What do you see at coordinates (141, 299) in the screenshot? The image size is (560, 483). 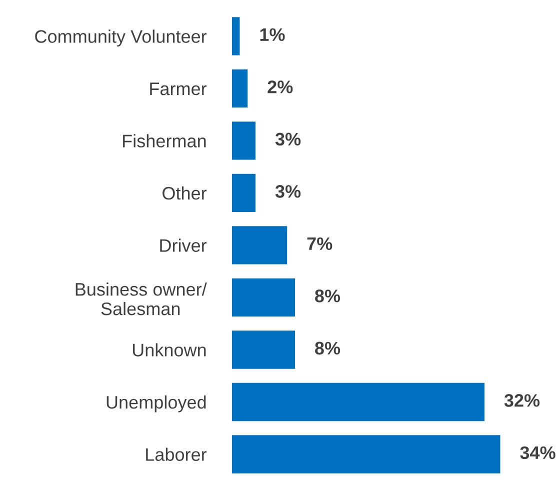 I see `y-tick-label: Business owner/ Salesman` at bounding box center [141, 299].